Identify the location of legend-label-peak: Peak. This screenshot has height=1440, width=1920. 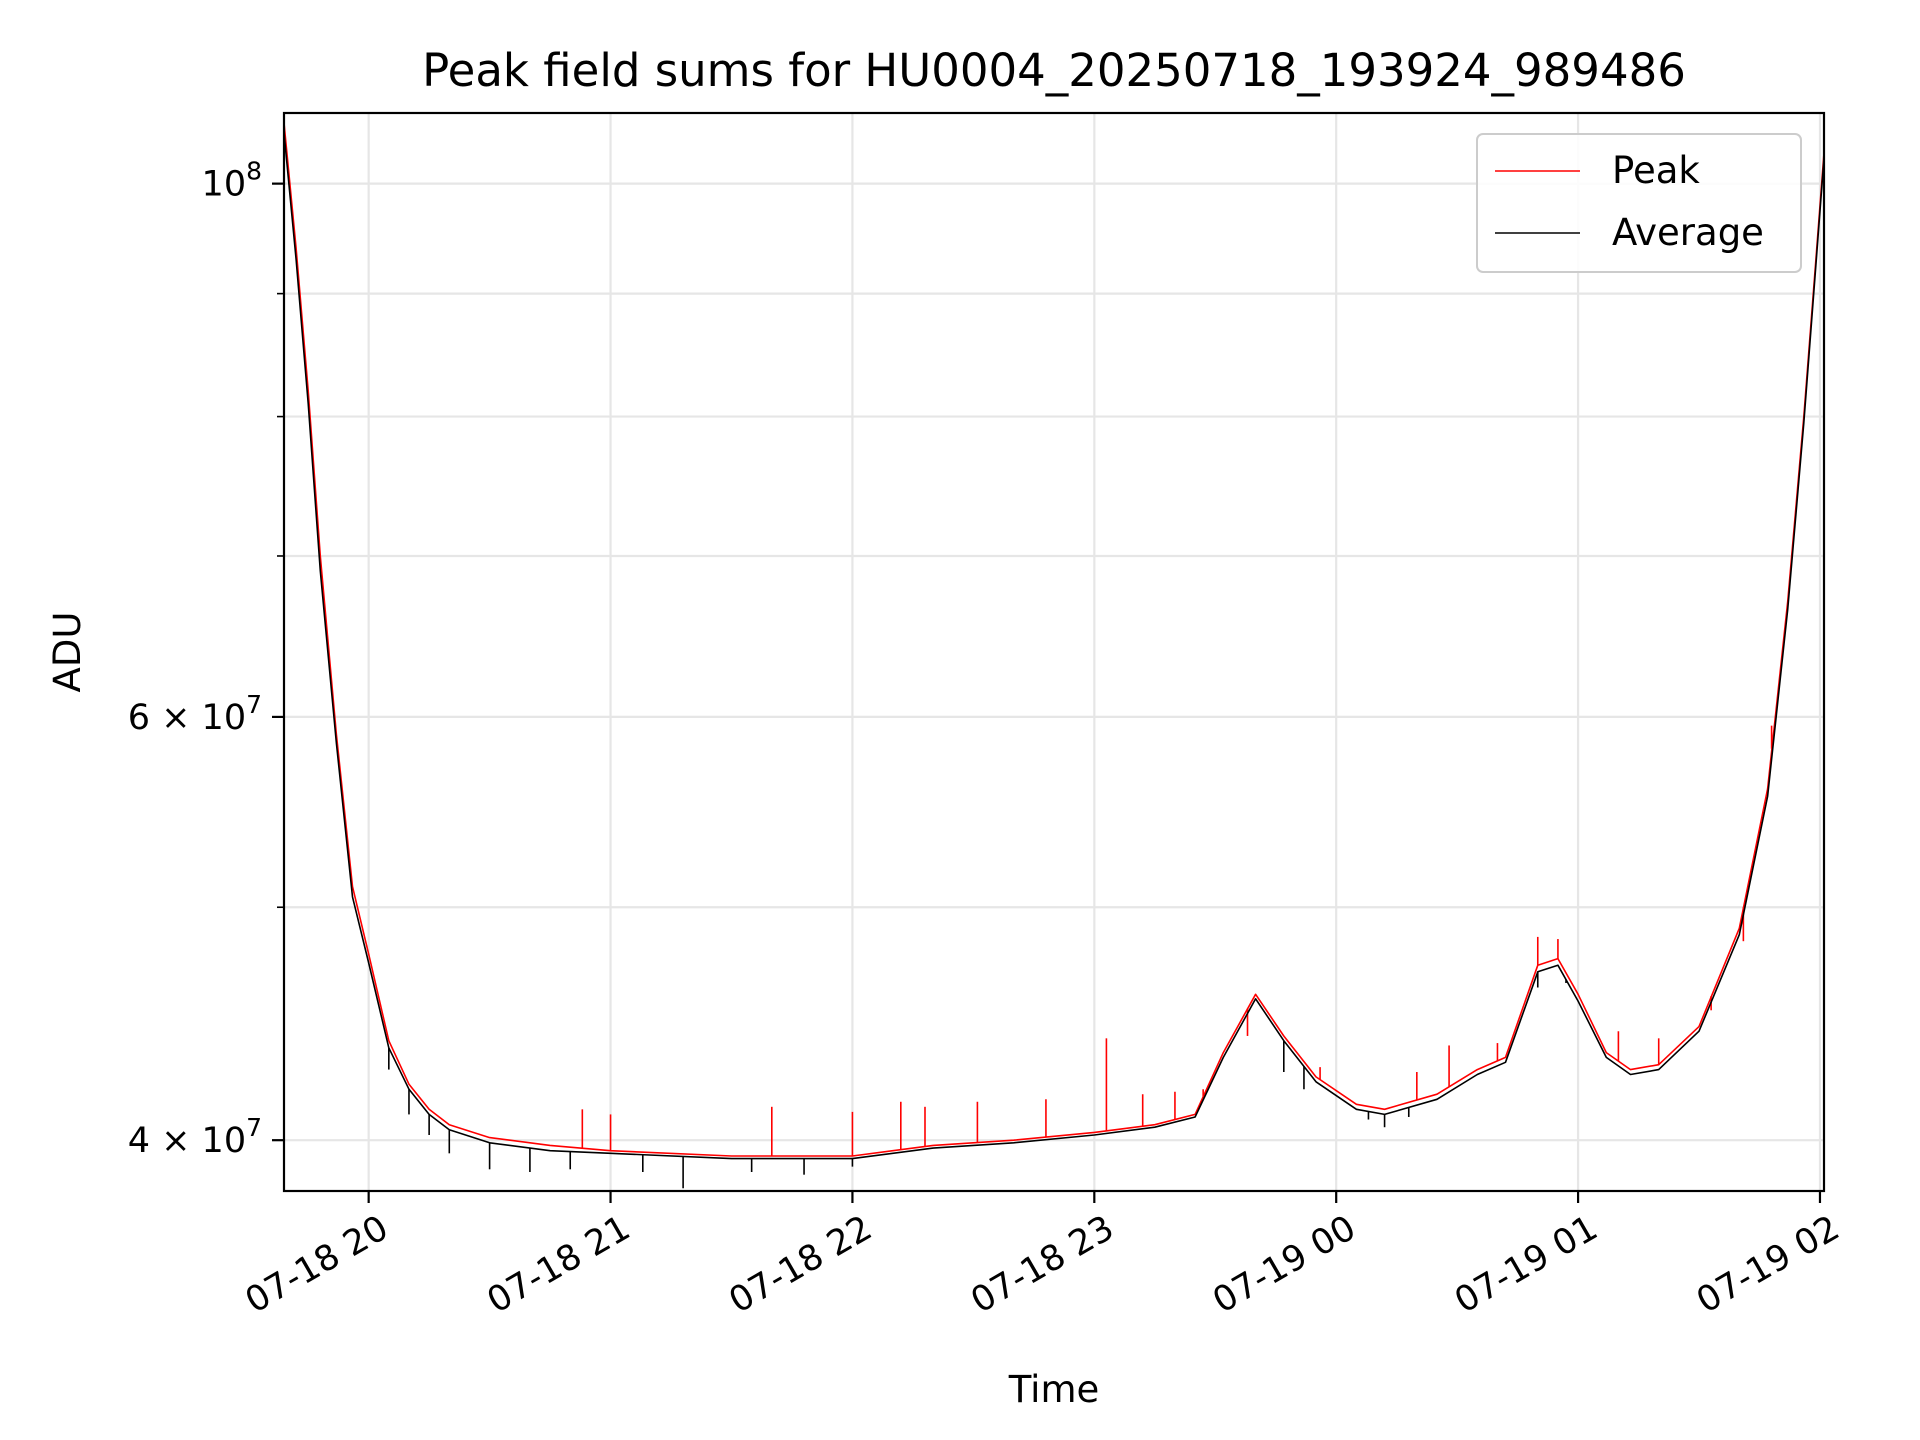
(1656, 170).